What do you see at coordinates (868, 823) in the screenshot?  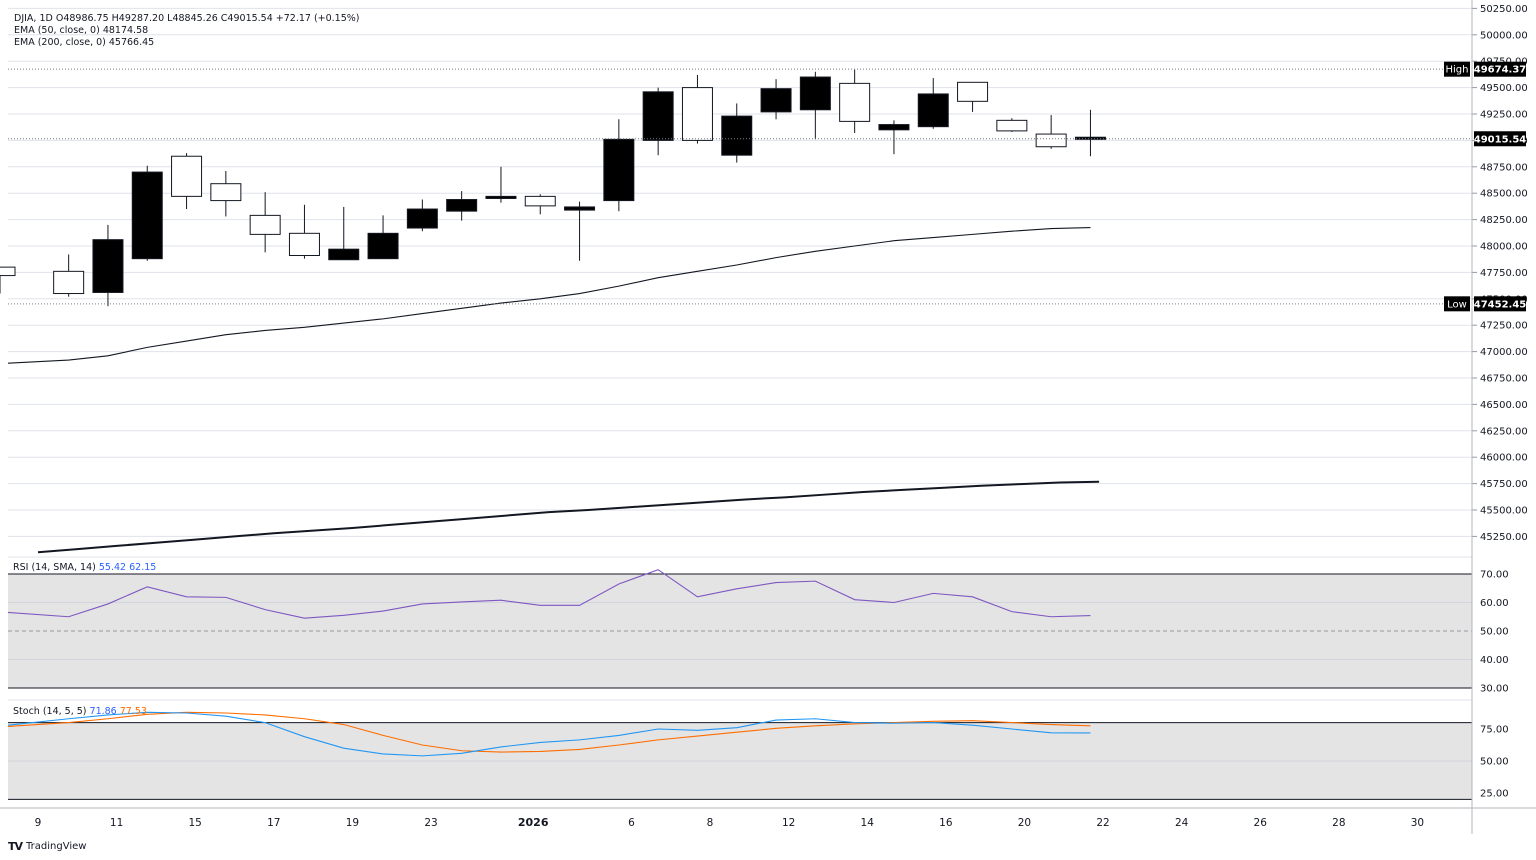 I see `time-tick-label: 14` at bounding box center [868, 823].